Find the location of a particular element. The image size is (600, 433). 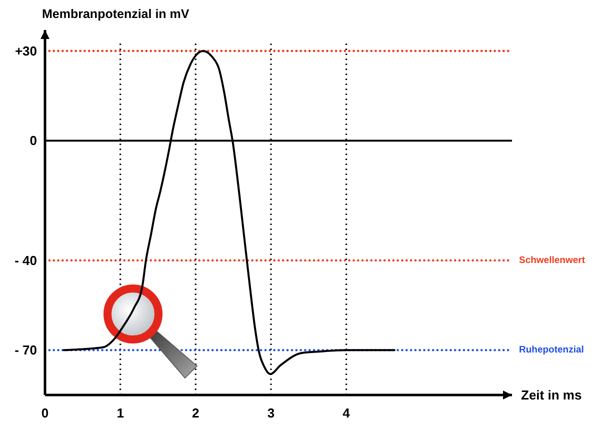

x-tick-label: 1 is located at coordinates (120, 413).